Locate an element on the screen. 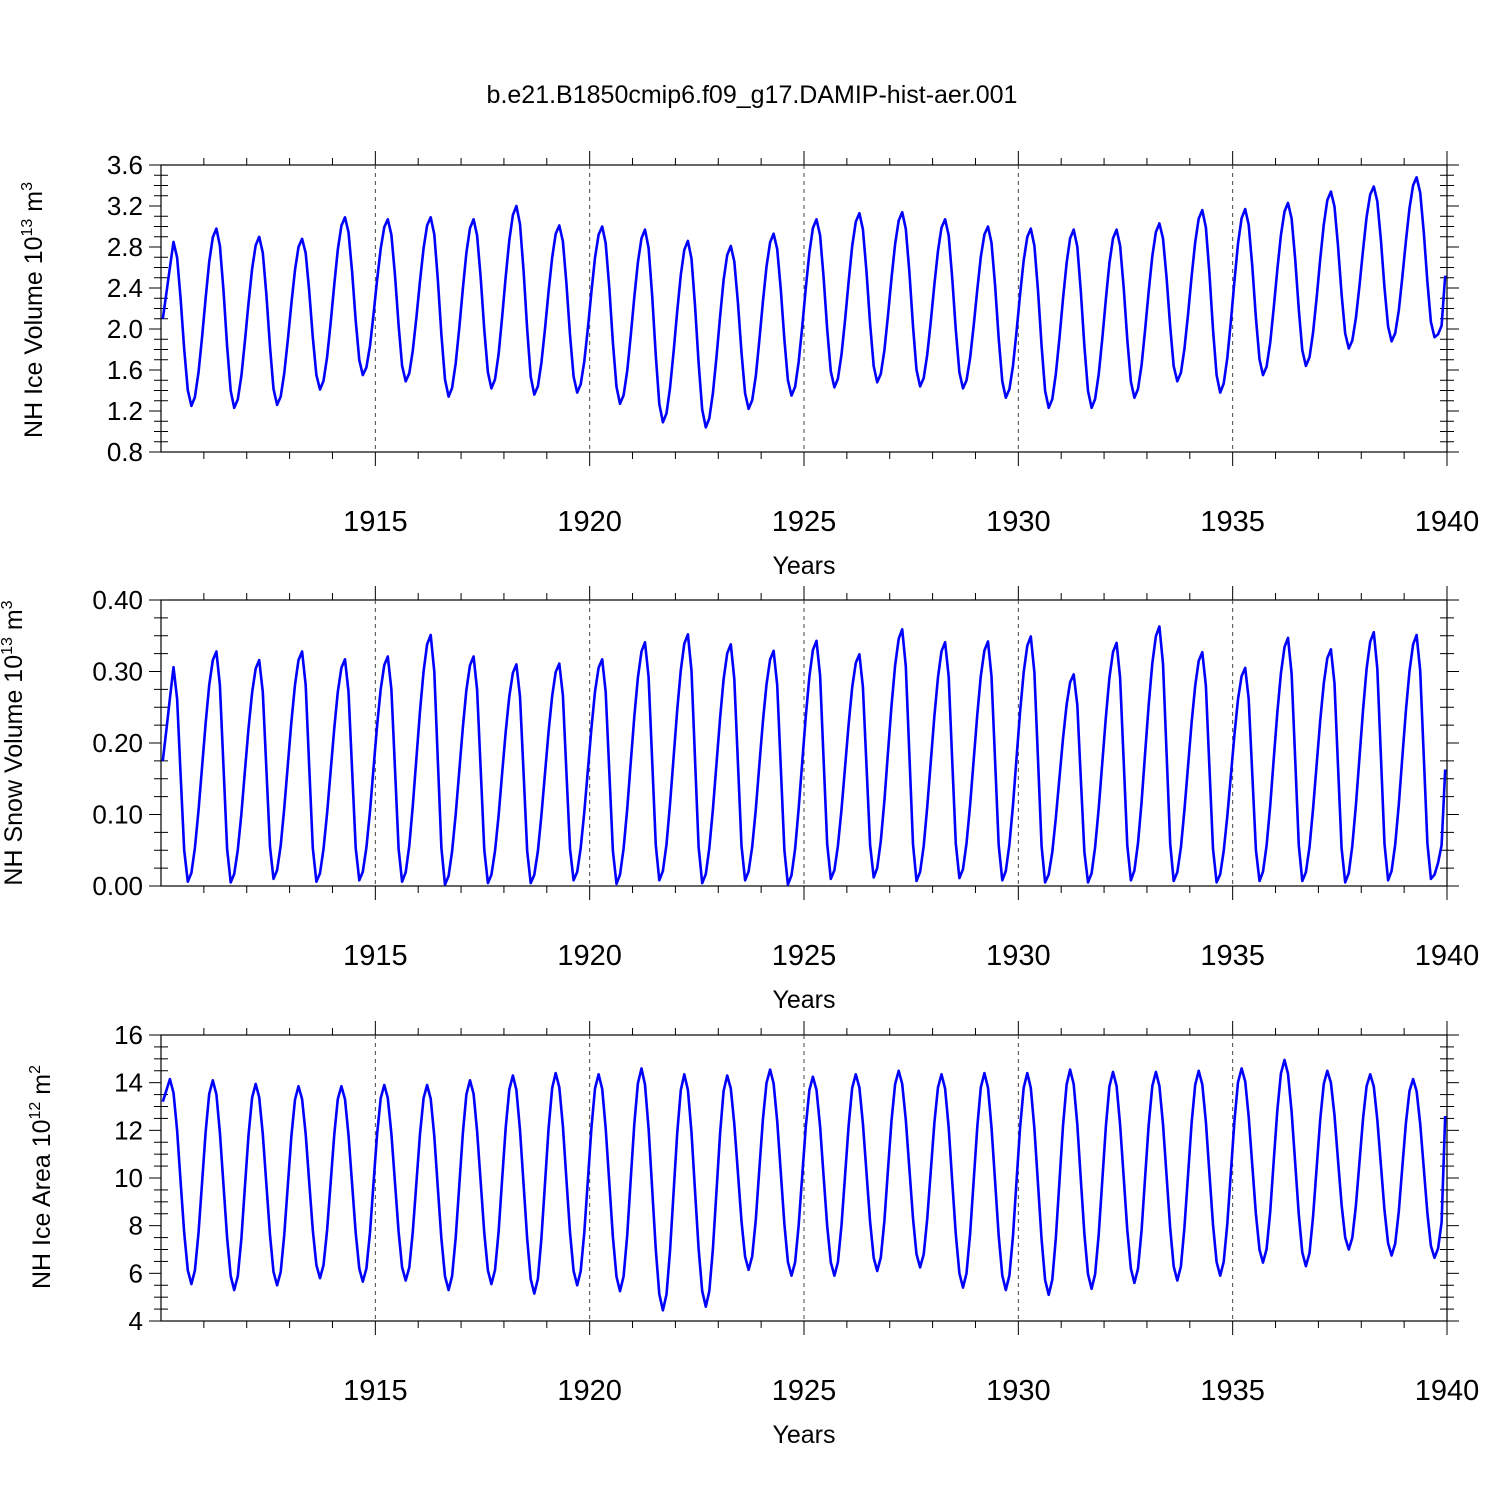 This screenshot has width=1500, height=1500. y-tick-label: 8 is located at coordinates (136, 1226).